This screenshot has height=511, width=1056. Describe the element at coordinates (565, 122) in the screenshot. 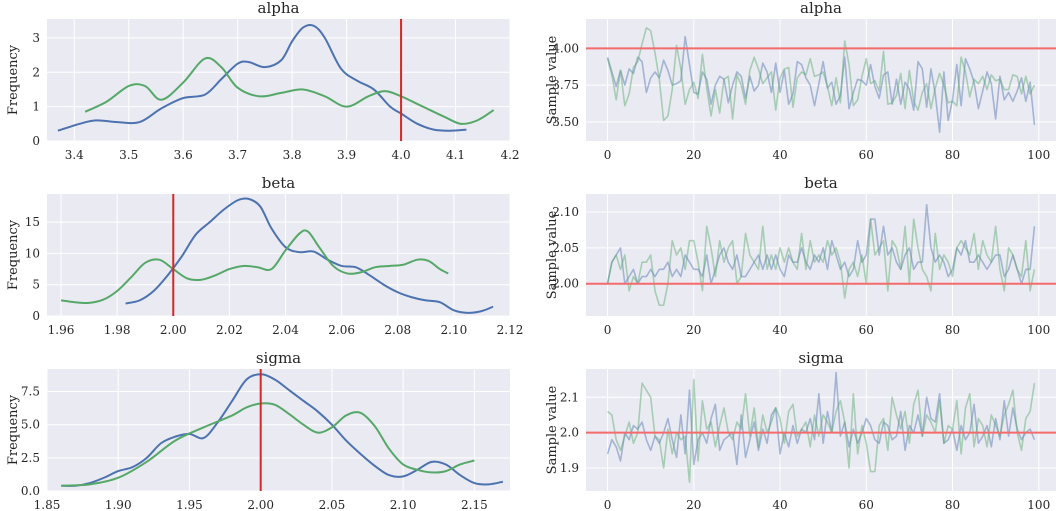

I see `y-tick-label: 3.50` at that location.